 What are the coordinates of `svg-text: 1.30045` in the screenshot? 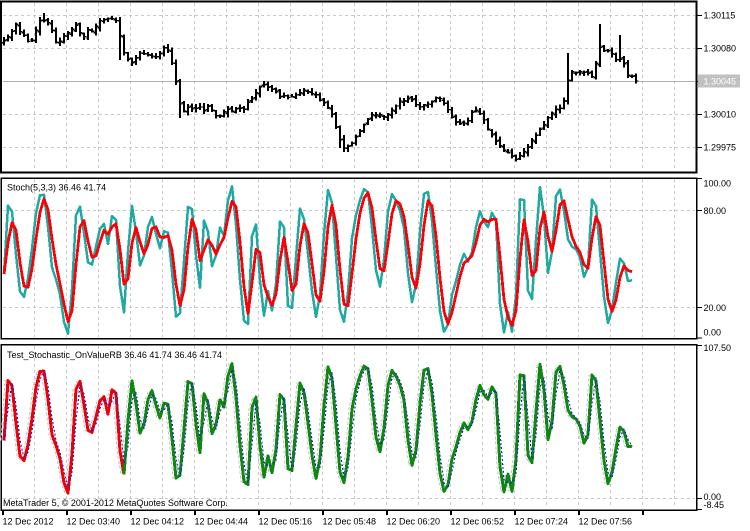 It's located at (720, 82).